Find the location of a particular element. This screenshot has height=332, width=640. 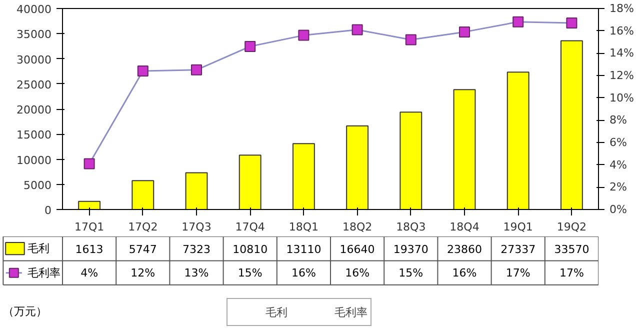

text: 毛利率 is located at coordinates (351, 312).